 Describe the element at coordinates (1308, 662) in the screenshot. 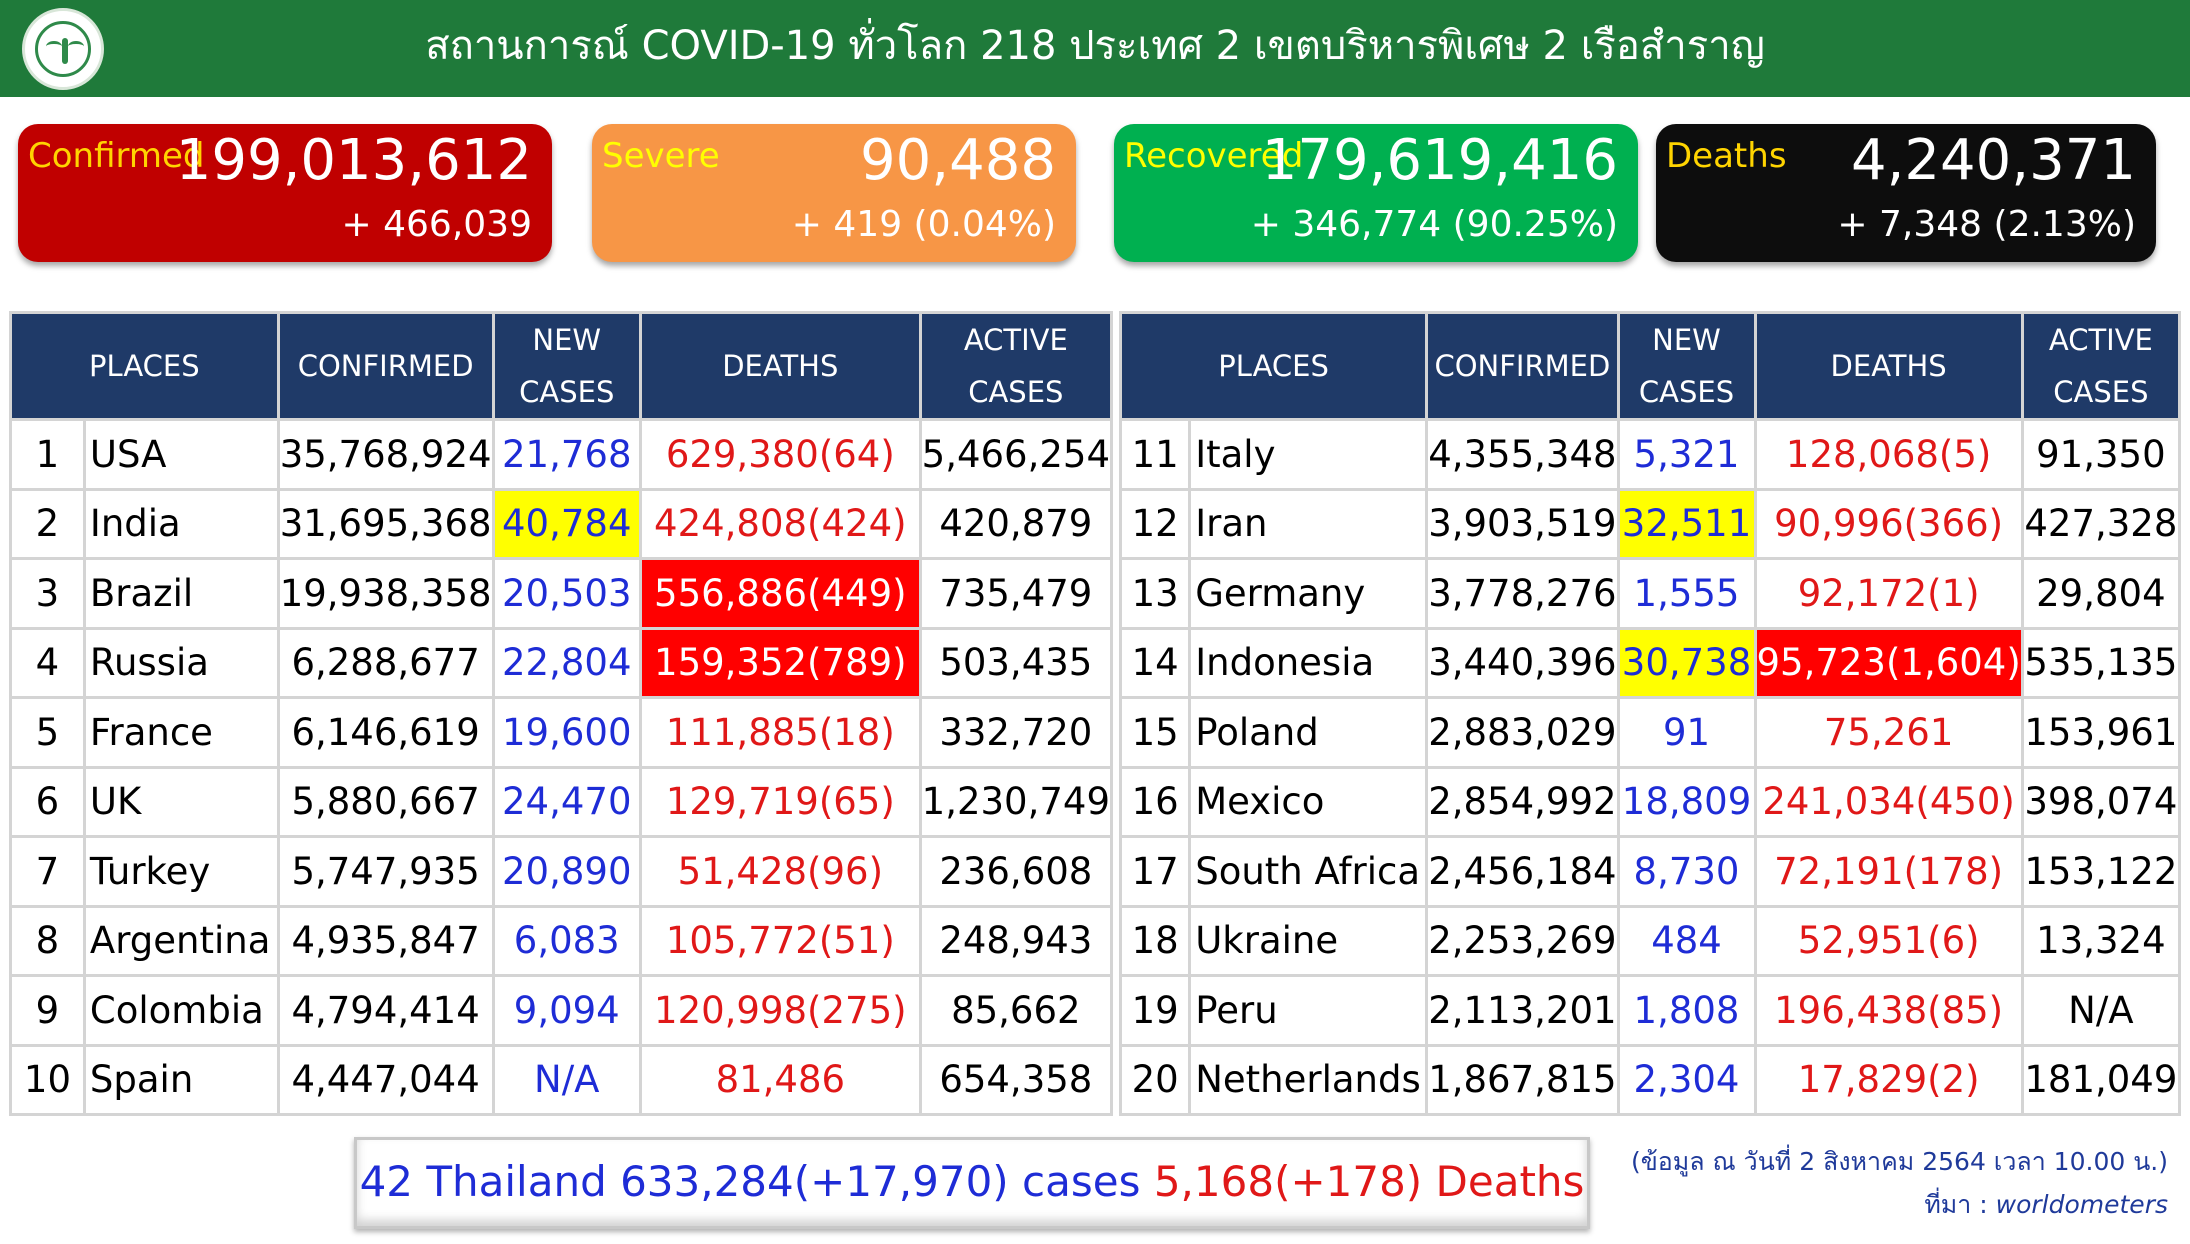

I see `place-cell: Indonesia` at that location.